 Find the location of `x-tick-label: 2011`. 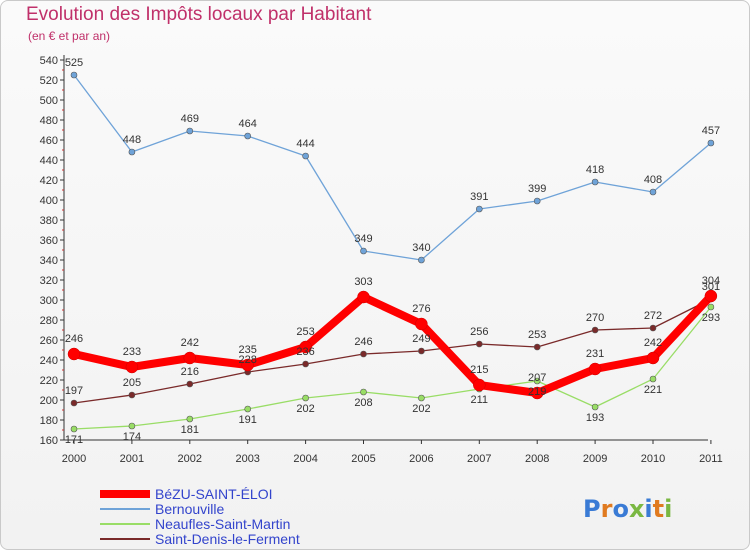

x-tick-label: 2011 is located at coordinates (711, 459).